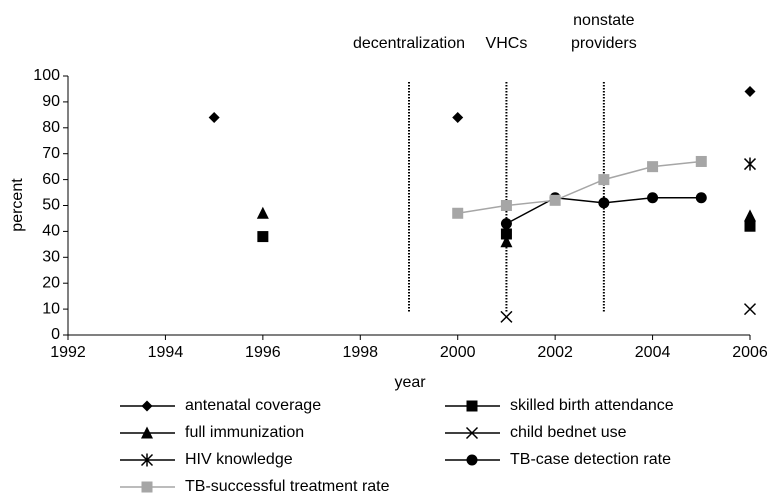  Describe the element at coordinates (750, 352) in the screenshot. I see `x-tick-label: 2006` at that location.